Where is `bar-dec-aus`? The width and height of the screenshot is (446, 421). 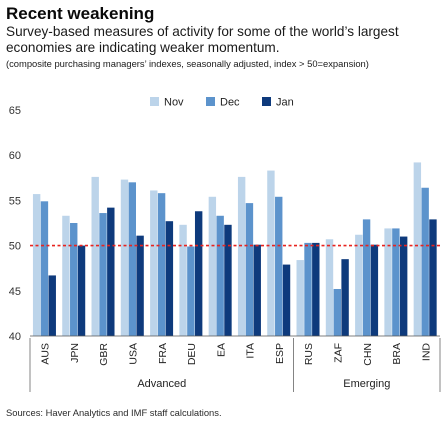 bar-dec-aus is located at coordinates (44, 268).